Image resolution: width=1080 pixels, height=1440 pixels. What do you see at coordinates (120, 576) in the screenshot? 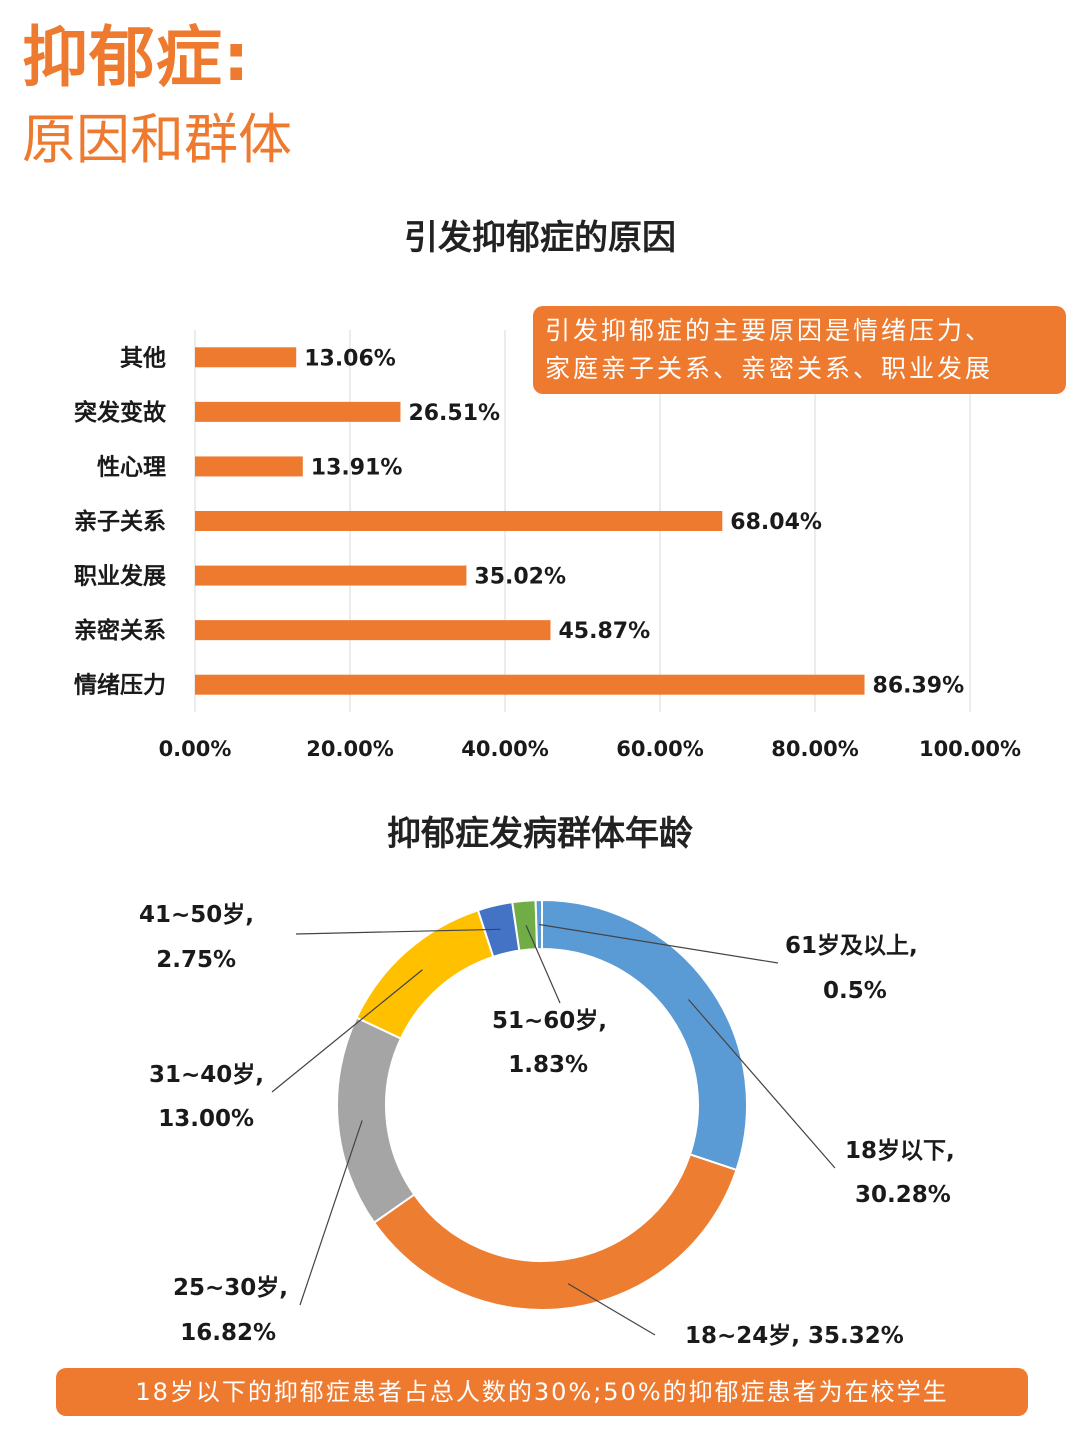
I see `y-category-label: 职业发展` at bounding box center [120, 576].